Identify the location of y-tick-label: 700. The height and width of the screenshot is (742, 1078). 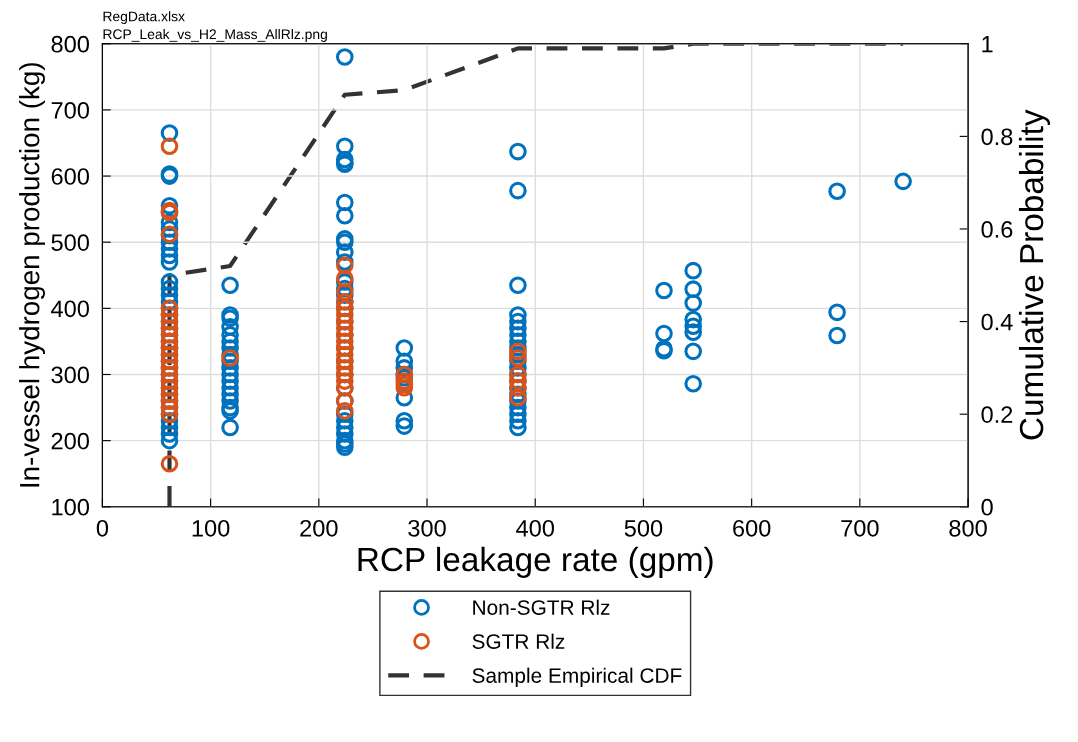
(70, 110).